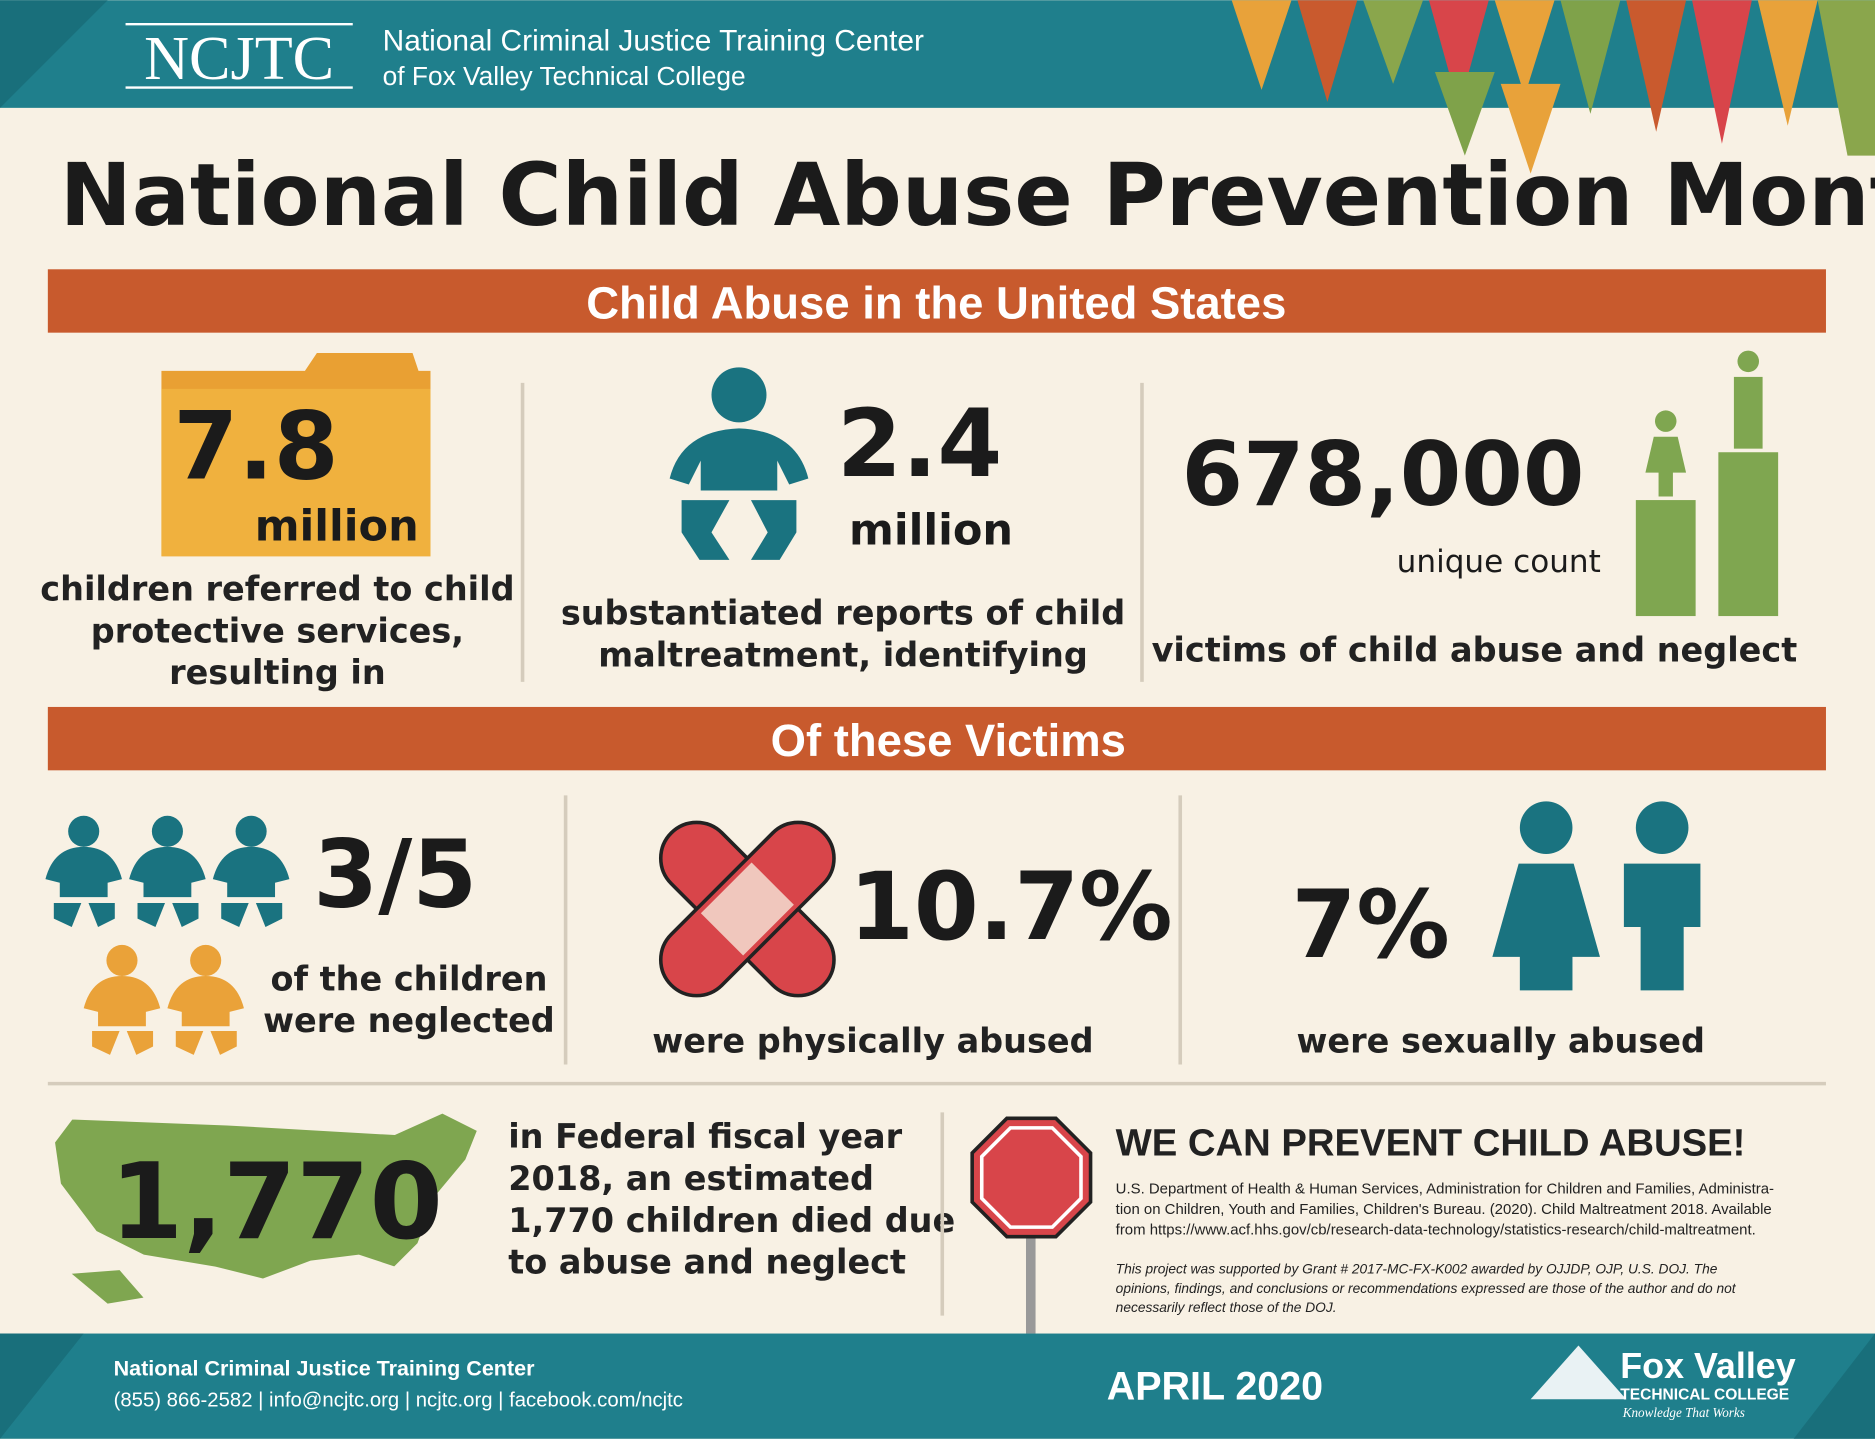  I want to click on deaths-text: 1,770 children died due, so click(731, 1220).